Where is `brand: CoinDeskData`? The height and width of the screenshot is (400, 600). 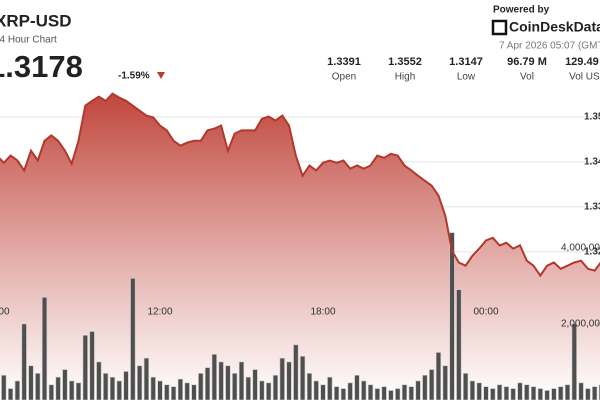 brand: CoinDeskData is located at coordinates (554, 27).